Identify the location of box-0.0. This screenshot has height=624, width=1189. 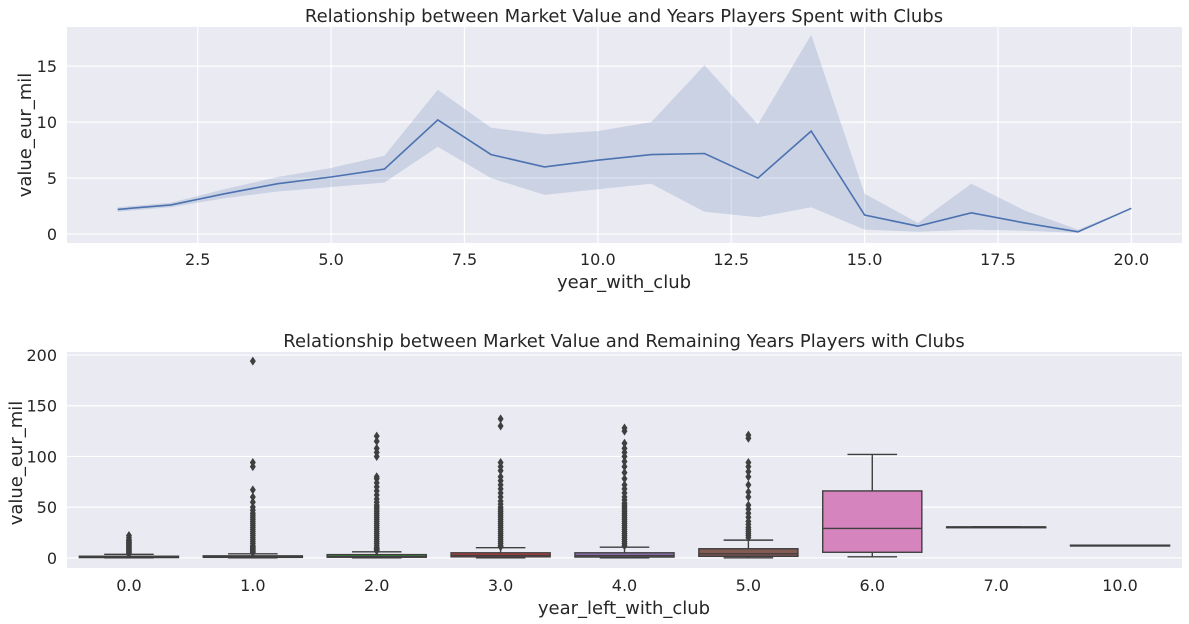
(129, 545).